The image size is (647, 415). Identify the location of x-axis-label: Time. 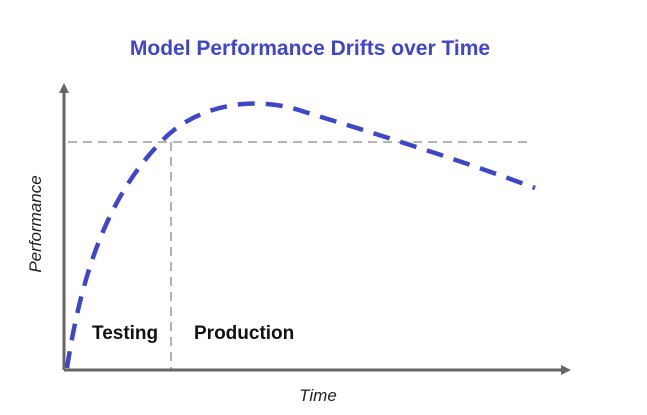
(318, 395).